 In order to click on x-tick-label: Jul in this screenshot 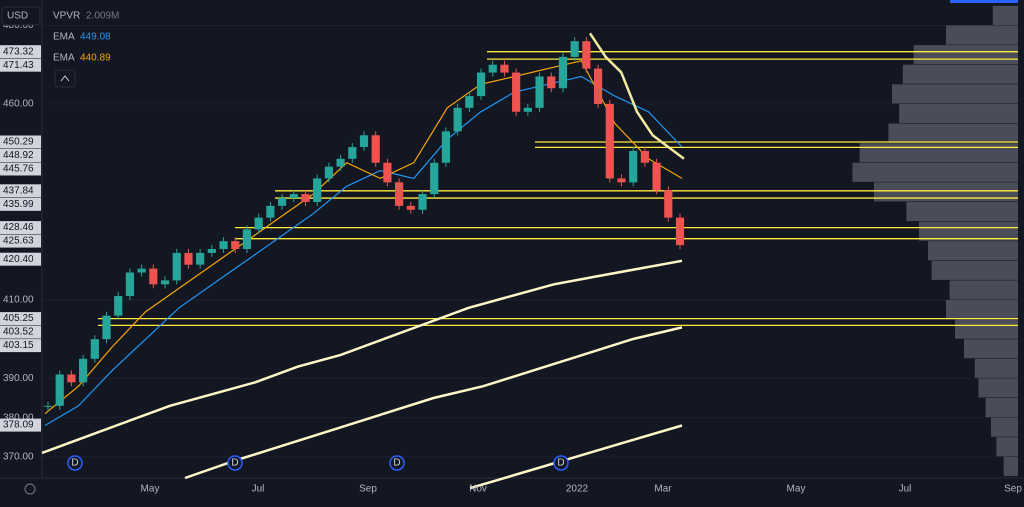, I will do `click(905, 489)`.